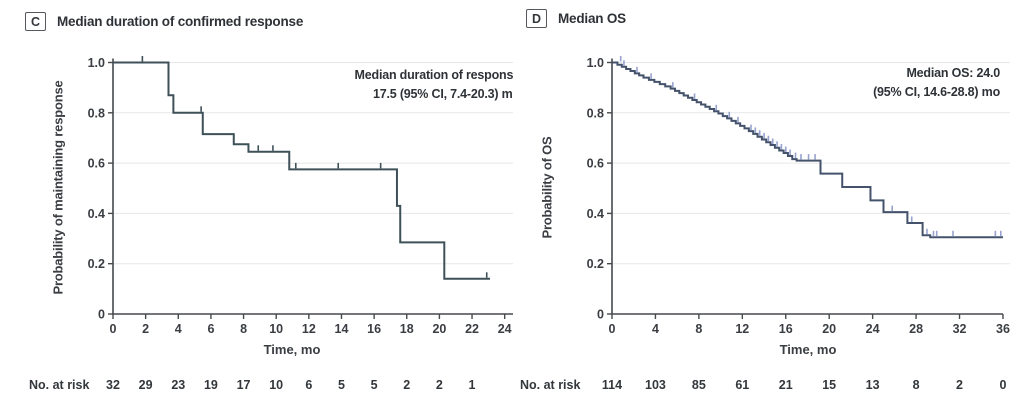 The width and height of the screenshot is (1026, 409). Describe the element at coordinates (872, 385) in the screenshot. I see `risk-count: 13` at that location.